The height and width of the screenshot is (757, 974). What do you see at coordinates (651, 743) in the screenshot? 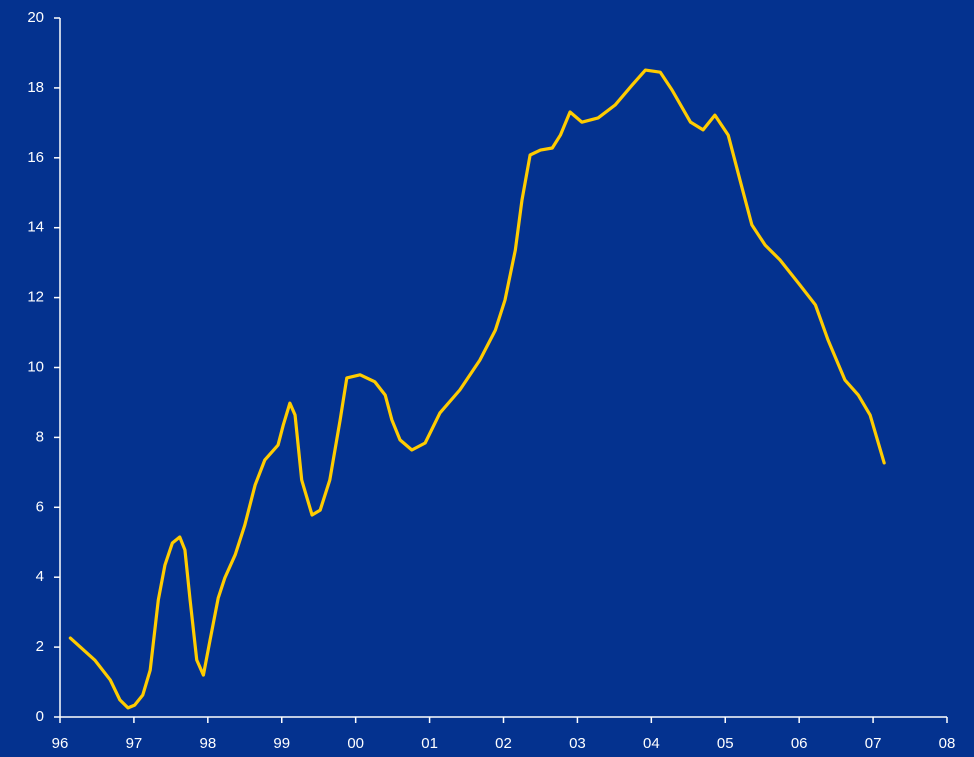
I see `x-tick-label: 04` at bounding box center [651, 743].